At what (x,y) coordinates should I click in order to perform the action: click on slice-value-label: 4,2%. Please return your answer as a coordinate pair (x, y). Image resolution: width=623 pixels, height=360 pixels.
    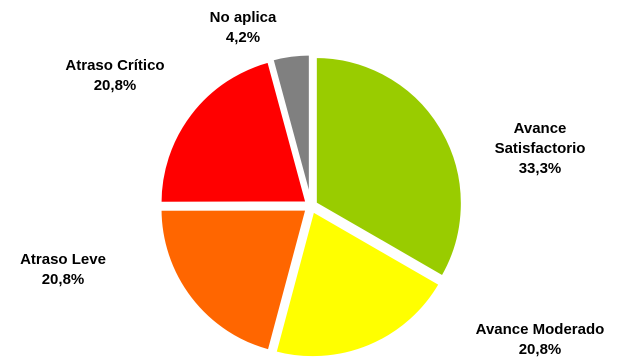
    Looking at the image, I should click on (243, 37).